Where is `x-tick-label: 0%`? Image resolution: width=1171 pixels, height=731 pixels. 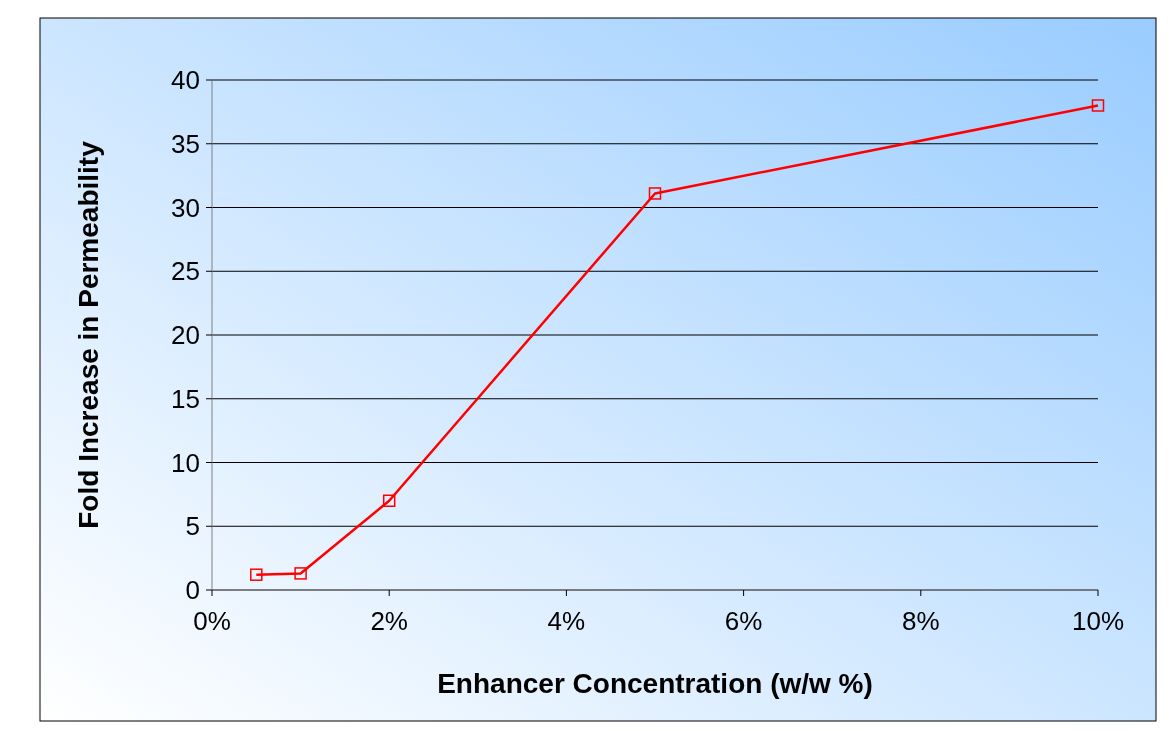
x-tick-label: 0% is located at coordinates (212, 621).